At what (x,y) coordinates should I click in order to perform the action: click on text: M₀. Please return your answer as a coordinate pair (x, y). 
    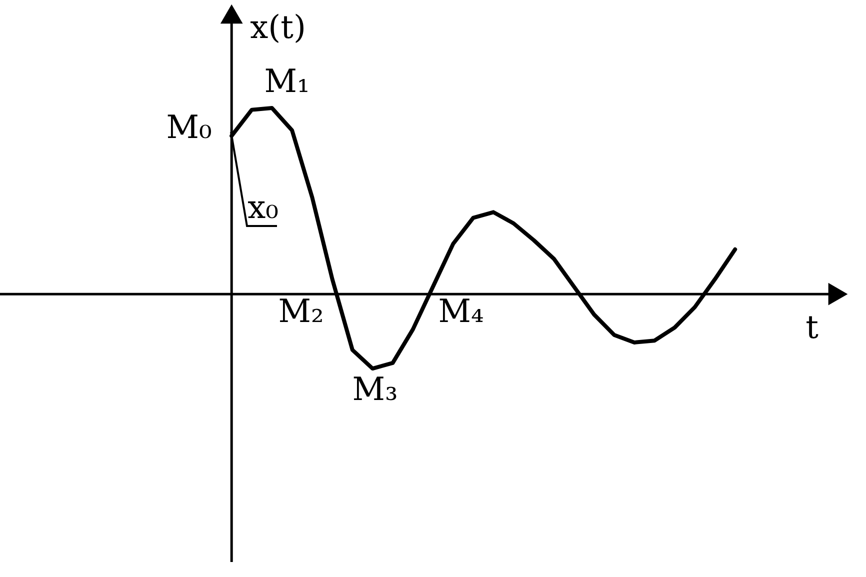
    Looking at the image, I should click on (189, 127).